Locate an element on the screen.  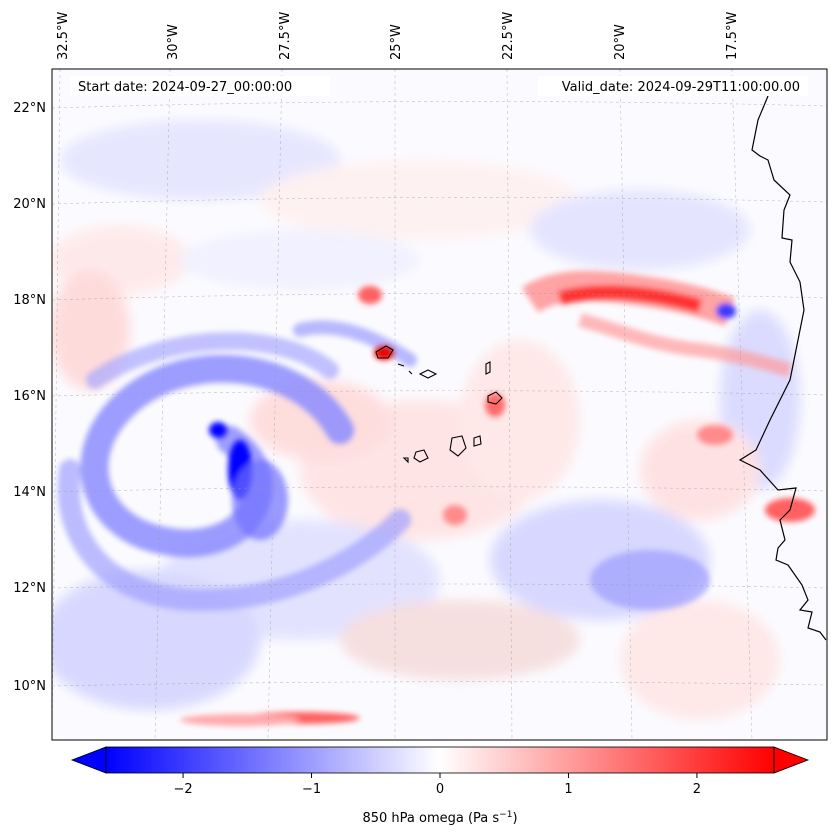
colorbar-min-extend is located at coordinates (88, 760).